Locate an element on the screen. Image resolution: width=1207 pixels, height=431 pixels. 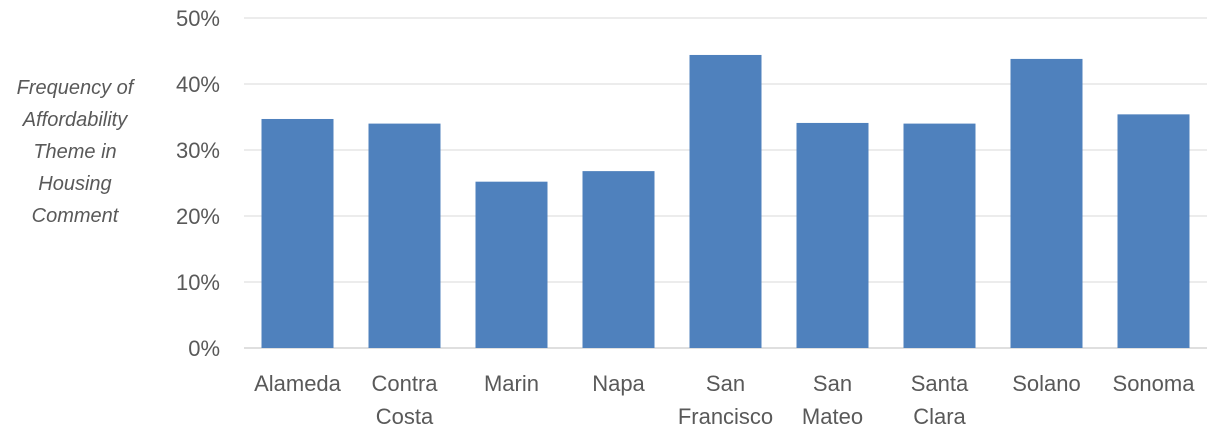
y-axis-ticks: 0% 10% 20% 30% 40% 50% is located at coordinates (198, 183).